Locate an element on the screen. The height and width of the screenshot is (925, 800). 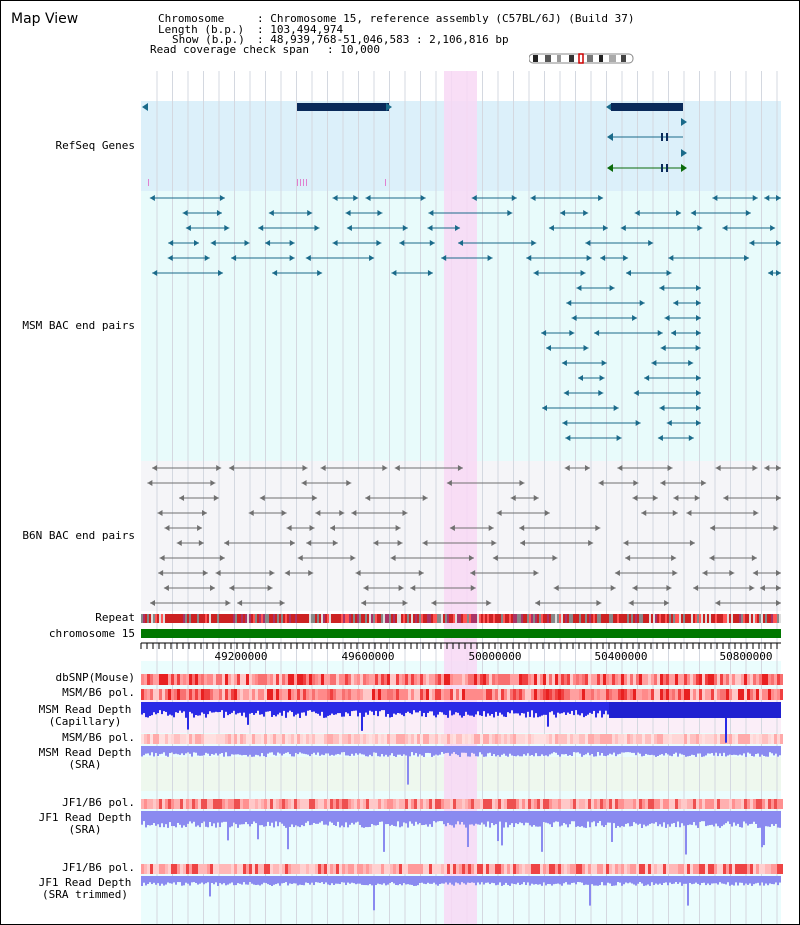
chromosome-ideogram is located at coordinates (581, 59).